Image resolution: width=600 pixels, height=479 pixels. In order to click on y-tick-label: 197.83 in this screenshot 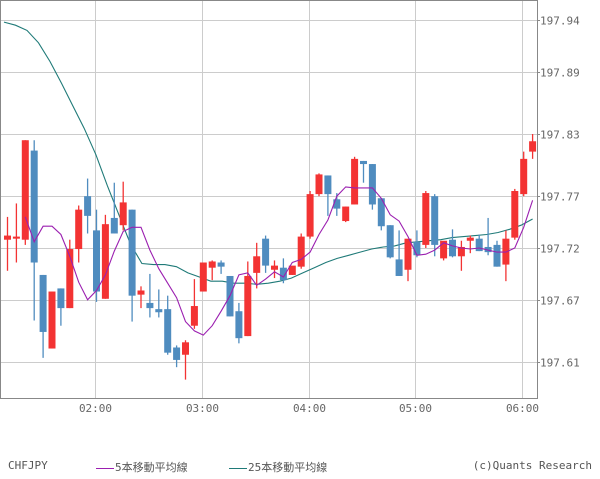, I will do `click(560, 135)`.